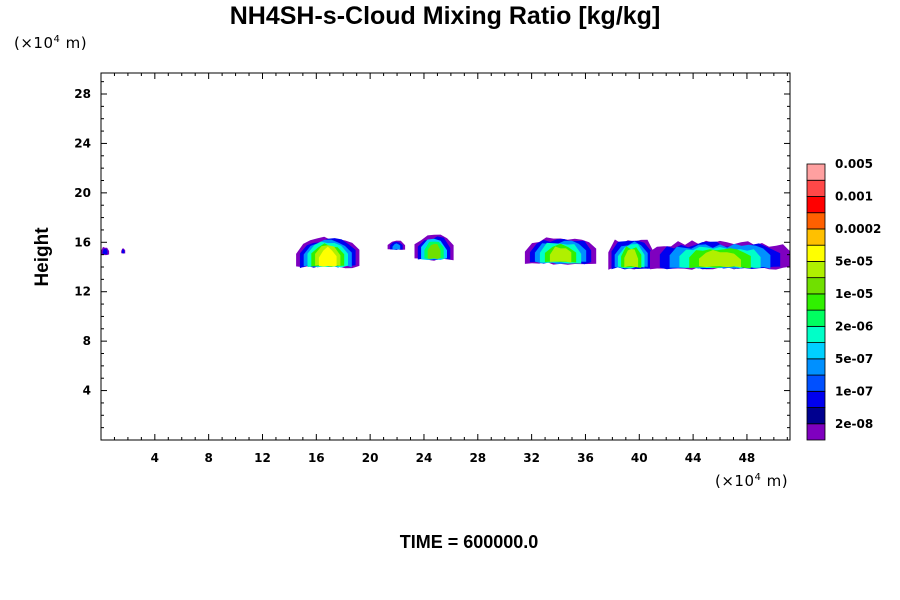  What do you see at coordinates (775, 481) in the screenshot?
I see `x-unit-suffix: m)` at bounding box center [775, 481].